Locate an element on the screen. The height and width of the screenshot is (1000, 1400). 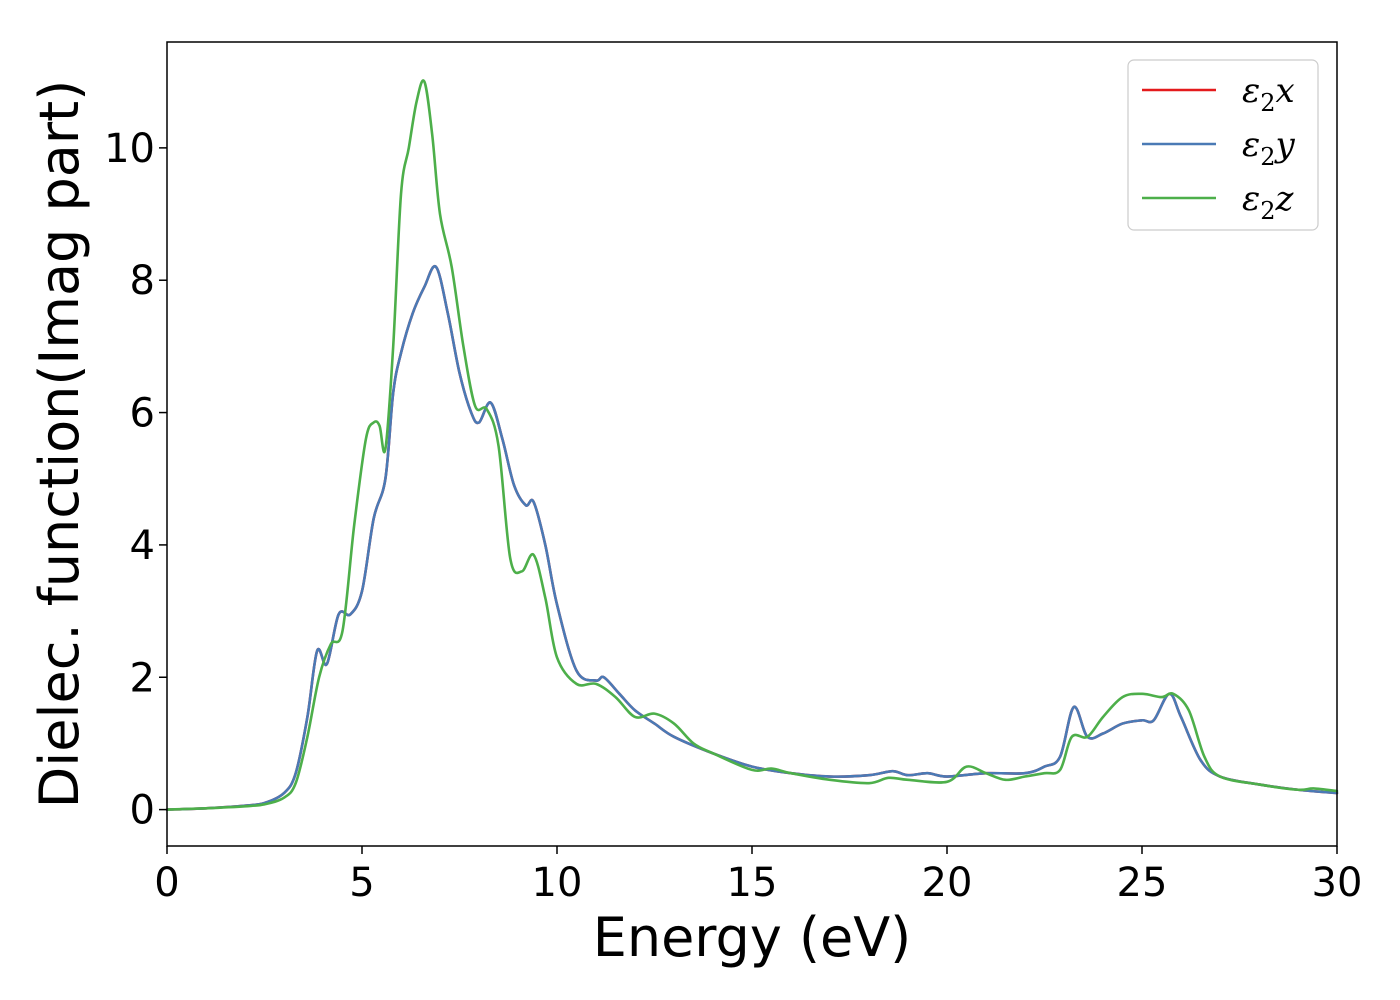
x-tick-label: 25 is located at coordinates (1142, 883).